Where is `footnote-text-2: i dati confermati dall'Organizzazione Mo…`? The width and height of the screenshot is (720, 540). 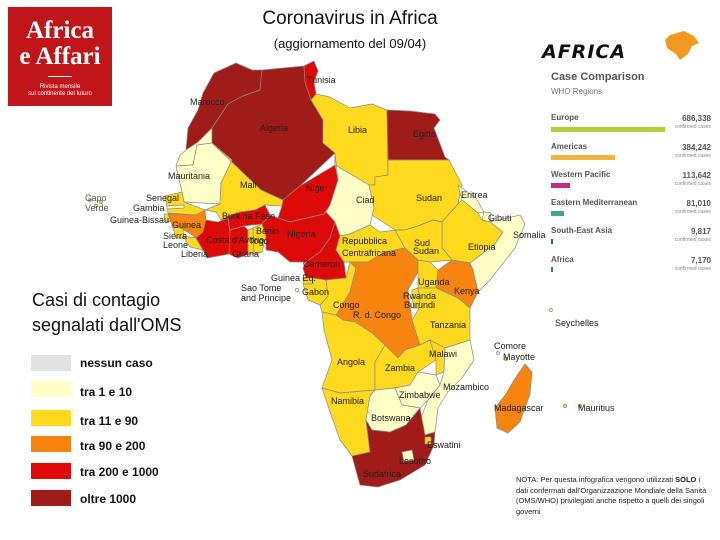
footnote-text-2: i dati confermati dall'Organizzazione Mo… is located at coordinates (611, 495).